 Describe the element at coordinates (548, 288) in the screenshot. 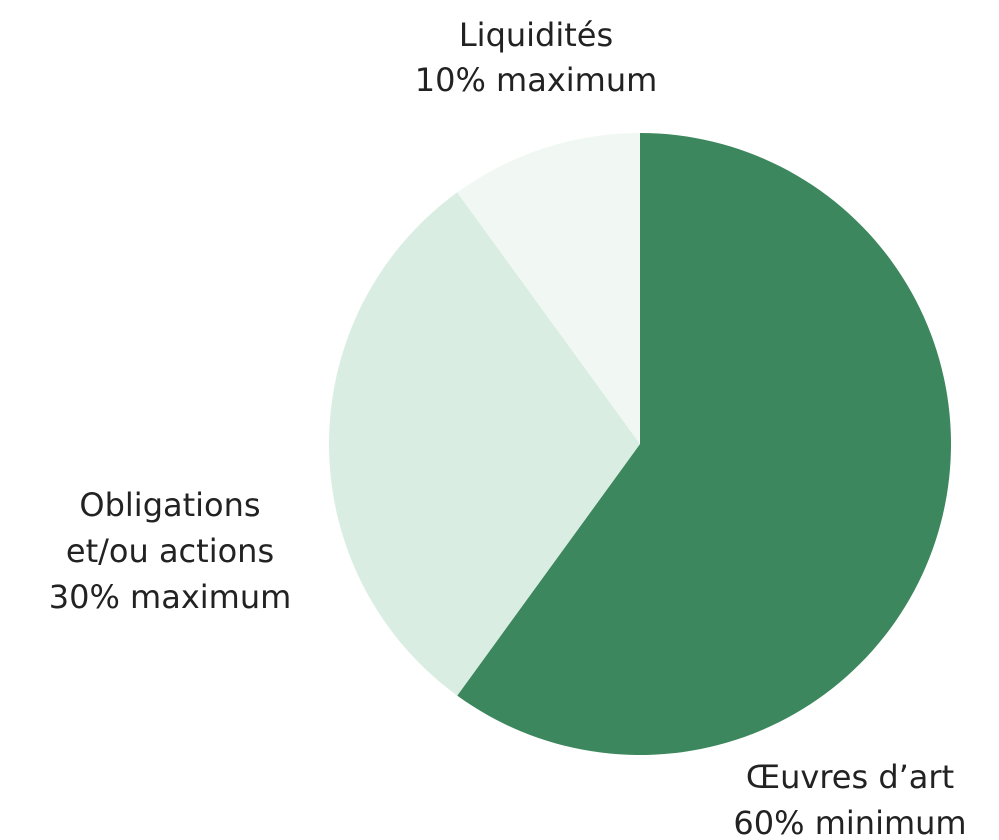

I see `pie-slice` at that location.